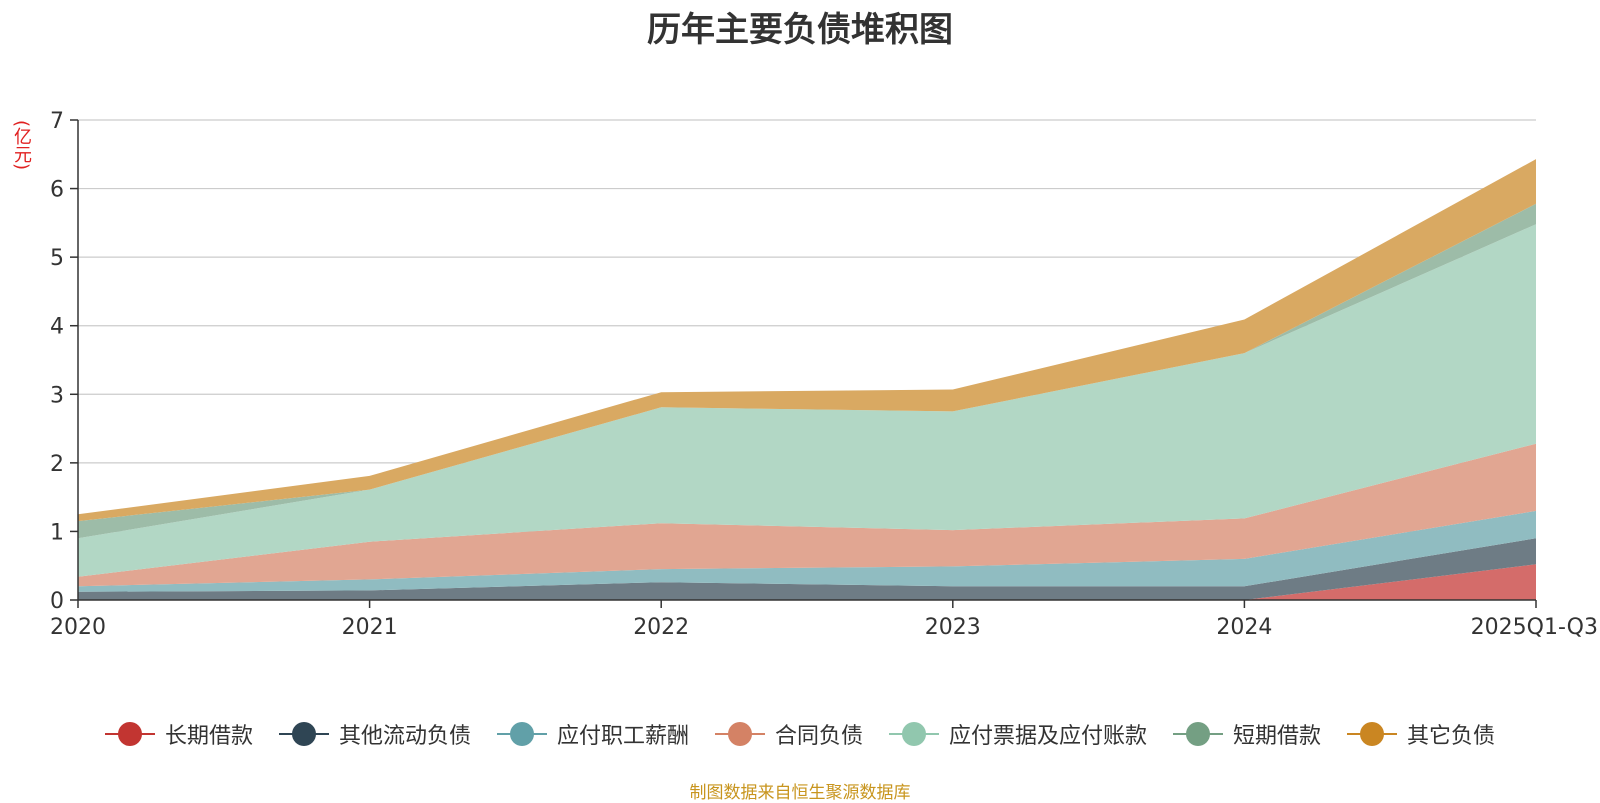  Describe the element at coordinates (208, 736) in the screenshot. I see `legend-label: 长期借款` at that location.